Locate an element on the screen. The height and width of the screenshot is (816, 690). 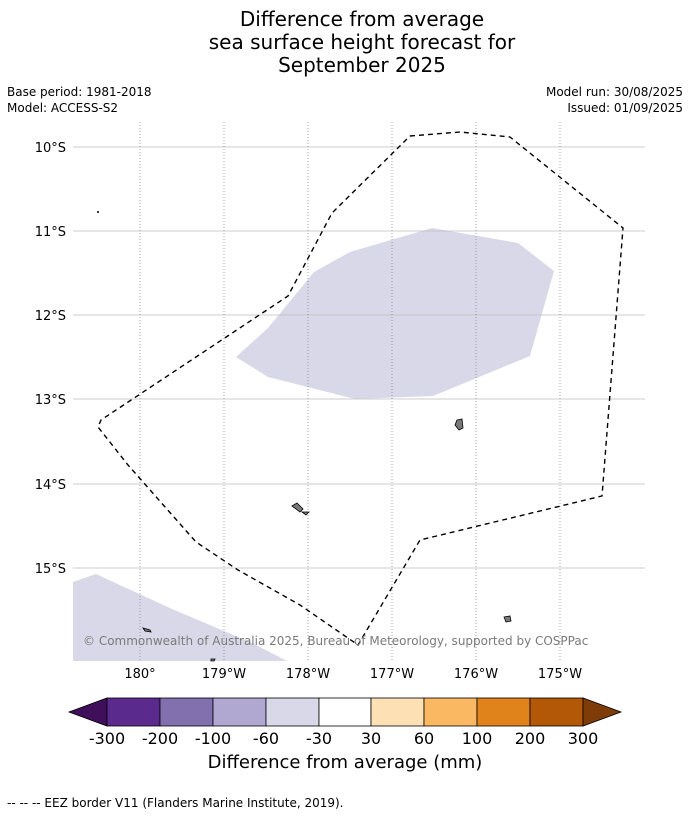
lat-label: 11°S is located at coordinates (50, 232).